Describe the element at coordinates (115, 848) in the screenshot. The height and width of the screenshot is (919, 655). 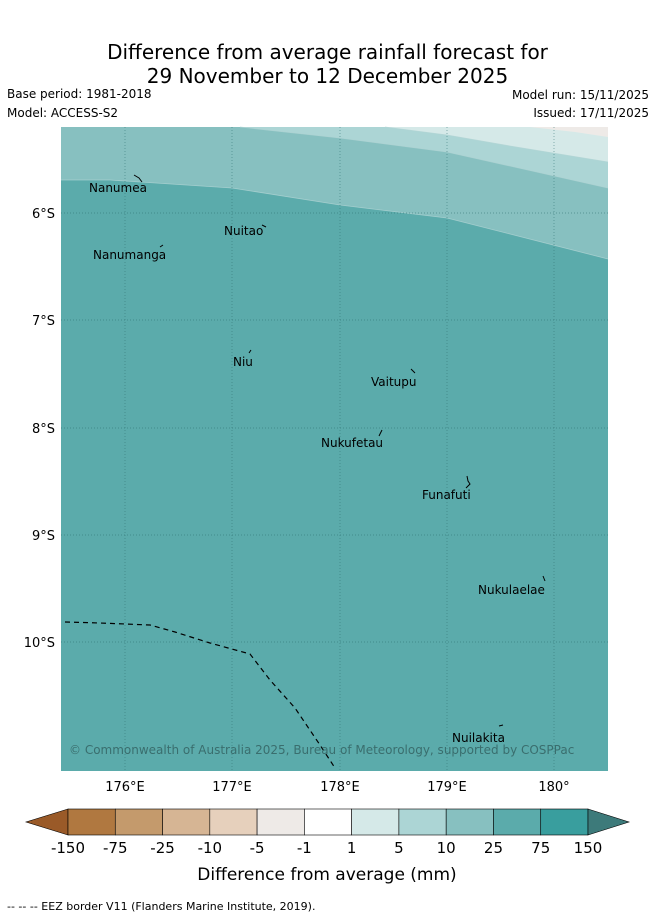
I see `colorbar-label-1: -75` at that location.